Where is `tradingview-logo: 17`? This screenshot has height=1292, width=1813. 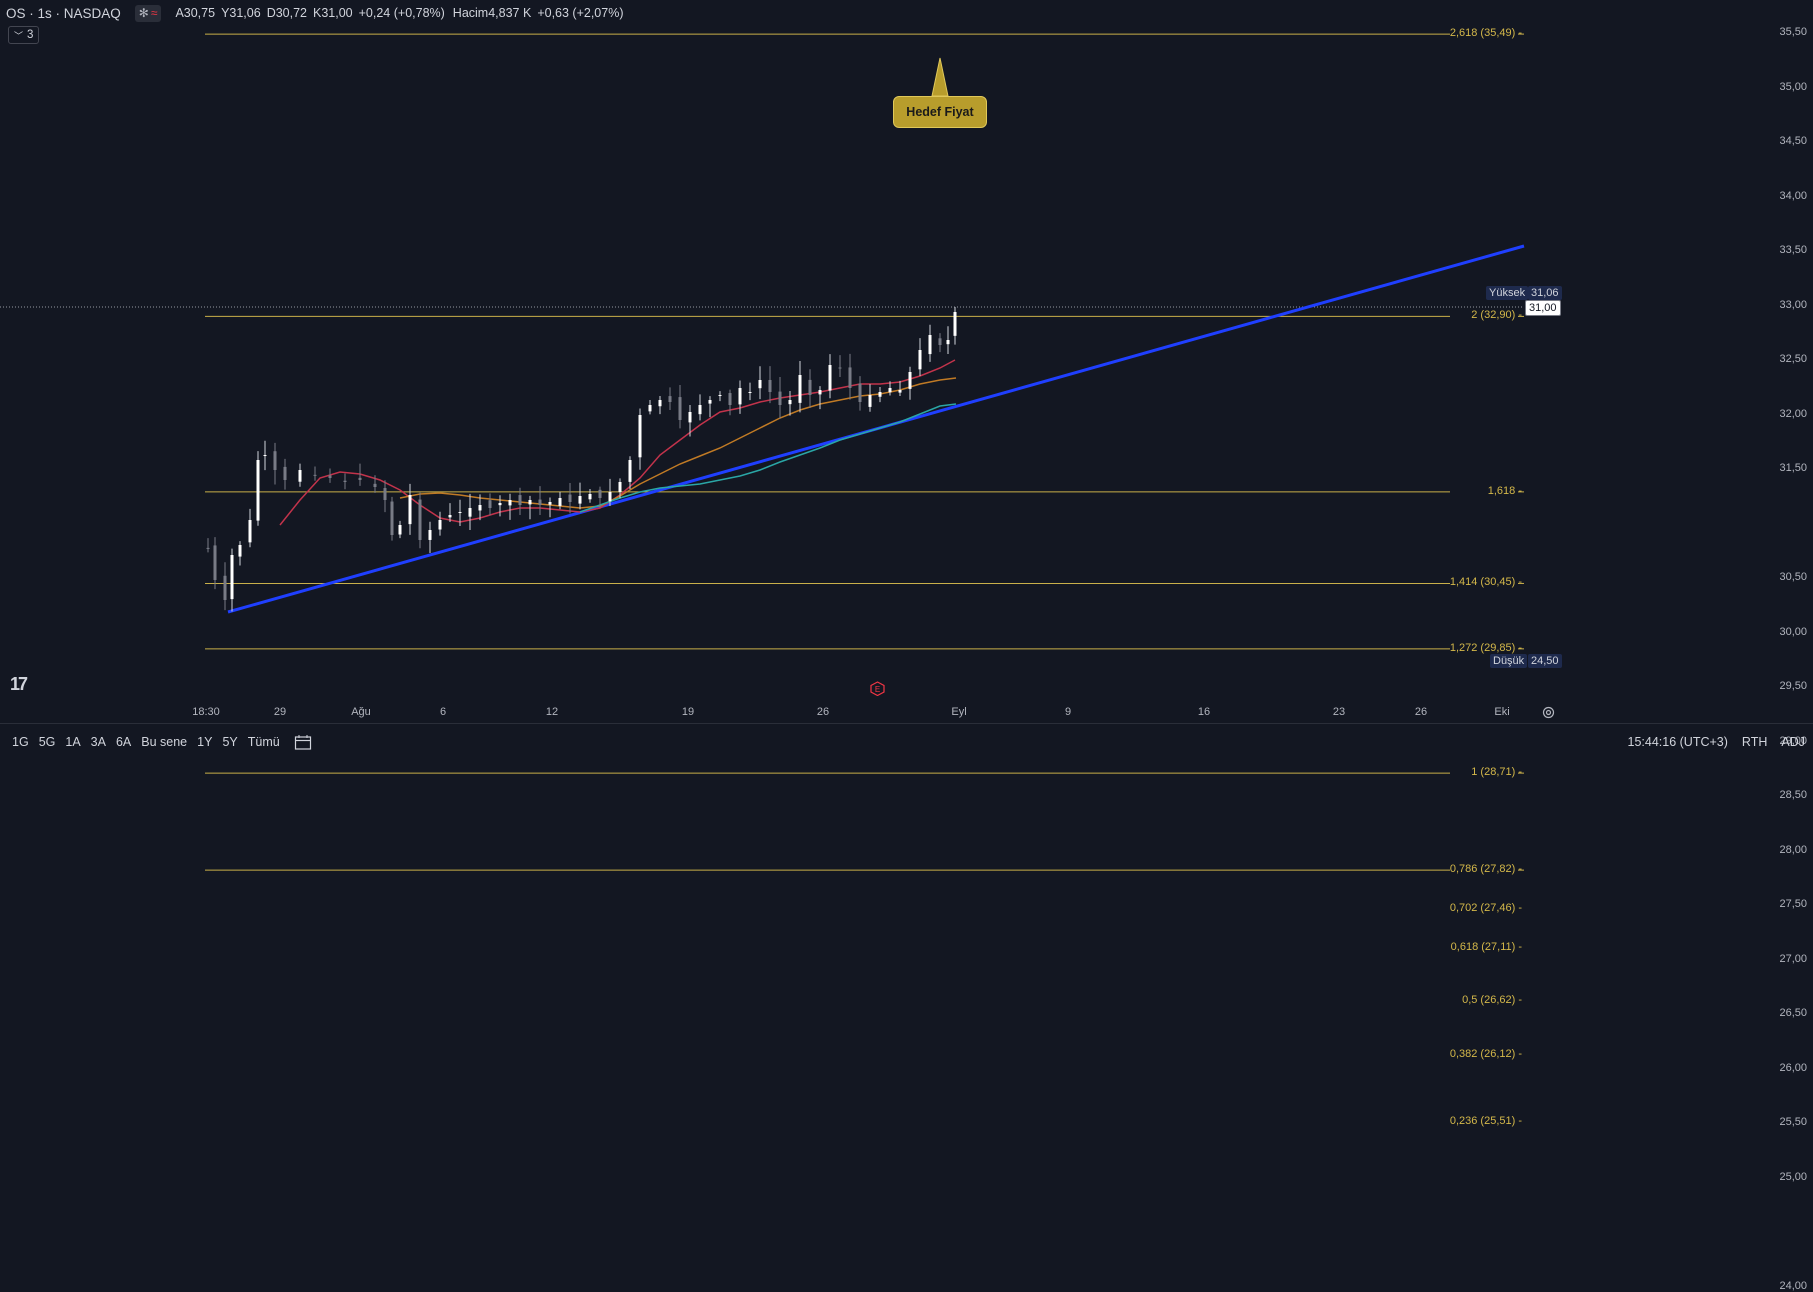
tradingview-logo: 17 is located at coordinates (19, 684).